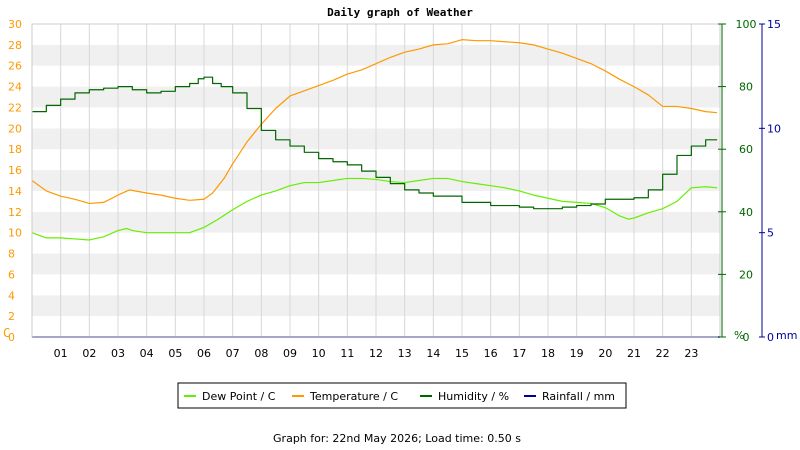  What do you see at coordinates (548, 353) in the screenshot?
I see `x-tick-label: 18` at bounding box center [548, 353].